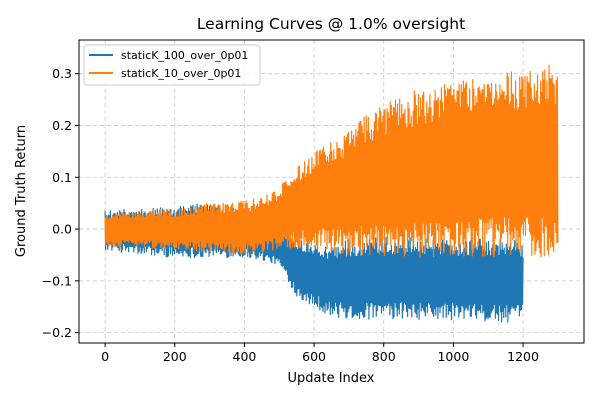  Describe the element at coordinates (175, 356) in the screenshot. I see `x-tick-label: 200` at that location.